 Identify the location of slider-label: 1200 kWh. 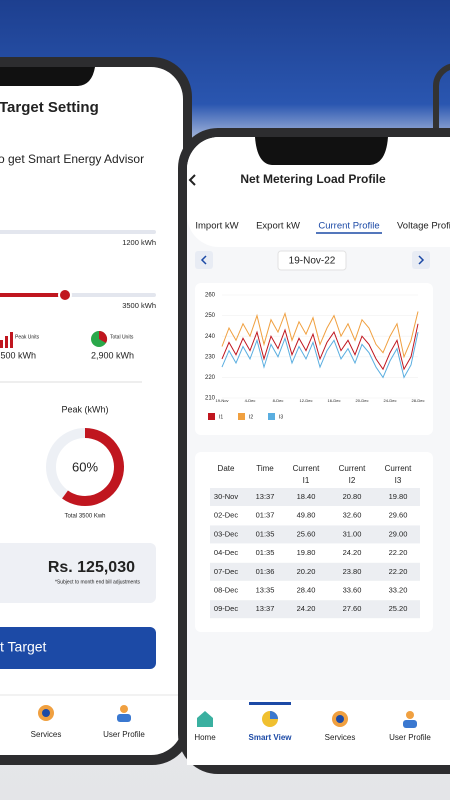
(139, 242).